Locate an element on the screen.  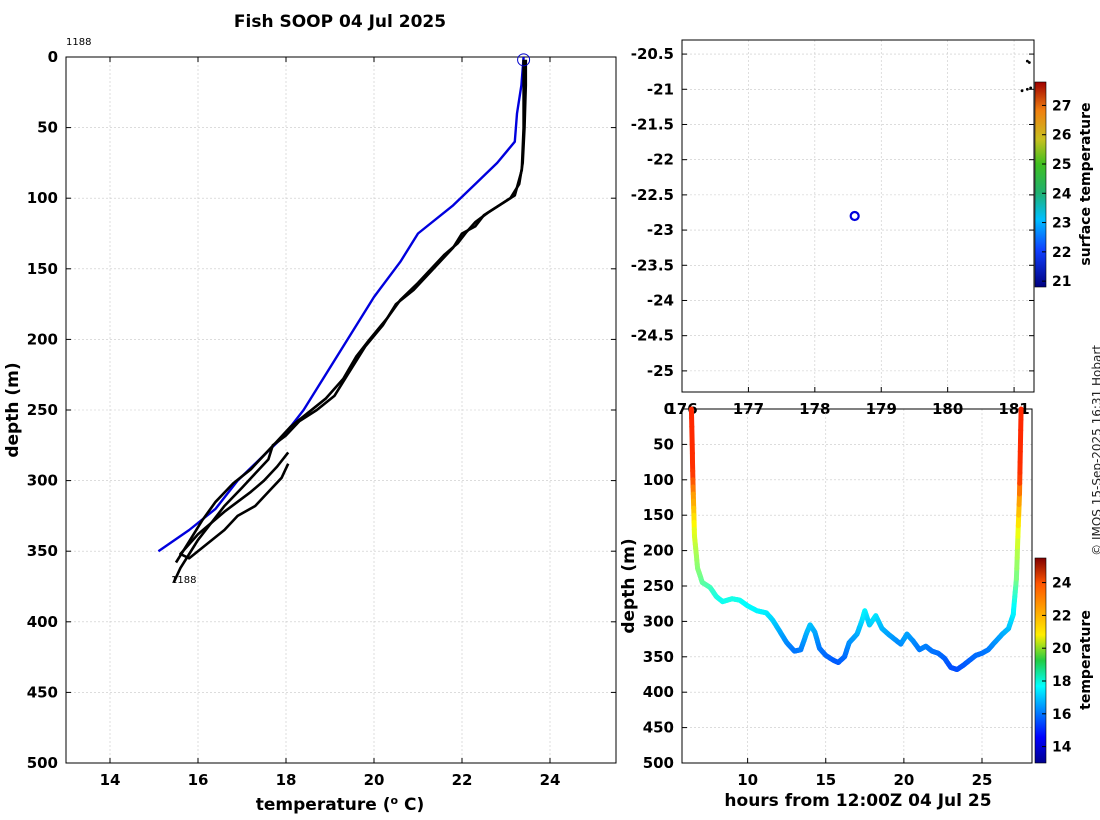
y-tick-label: 500 is located at coordinates (42, 763).